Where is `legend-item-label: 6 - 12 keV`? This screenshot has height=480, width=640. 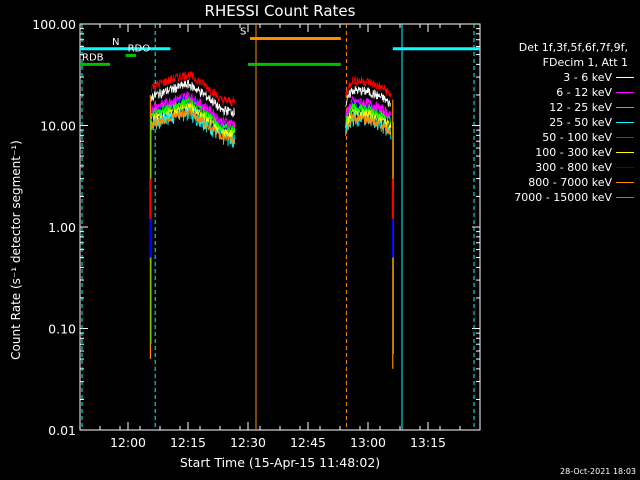 legend-item-label: 6 - 12 keV is located at coordinates (584, 92).